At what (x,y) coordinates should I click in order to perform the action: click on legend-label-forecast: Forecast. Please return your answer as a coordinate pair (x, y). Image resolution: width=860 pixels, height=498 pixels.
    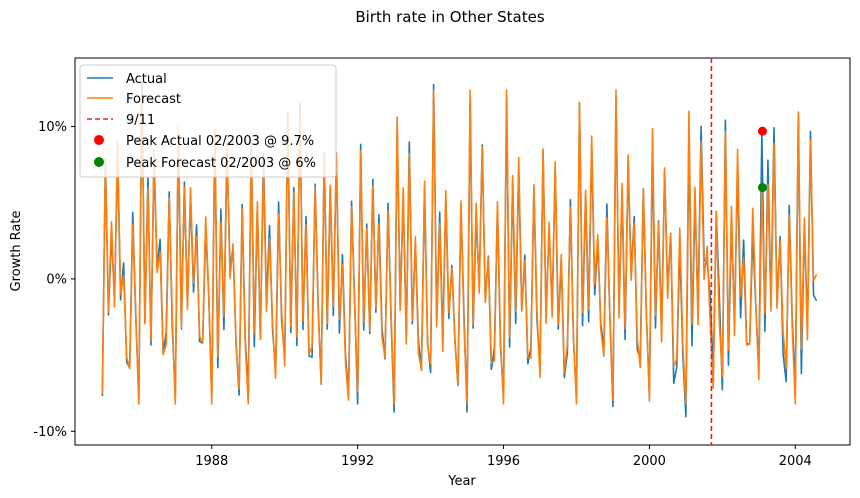
    Looking at the image, I should click on (153, 99).